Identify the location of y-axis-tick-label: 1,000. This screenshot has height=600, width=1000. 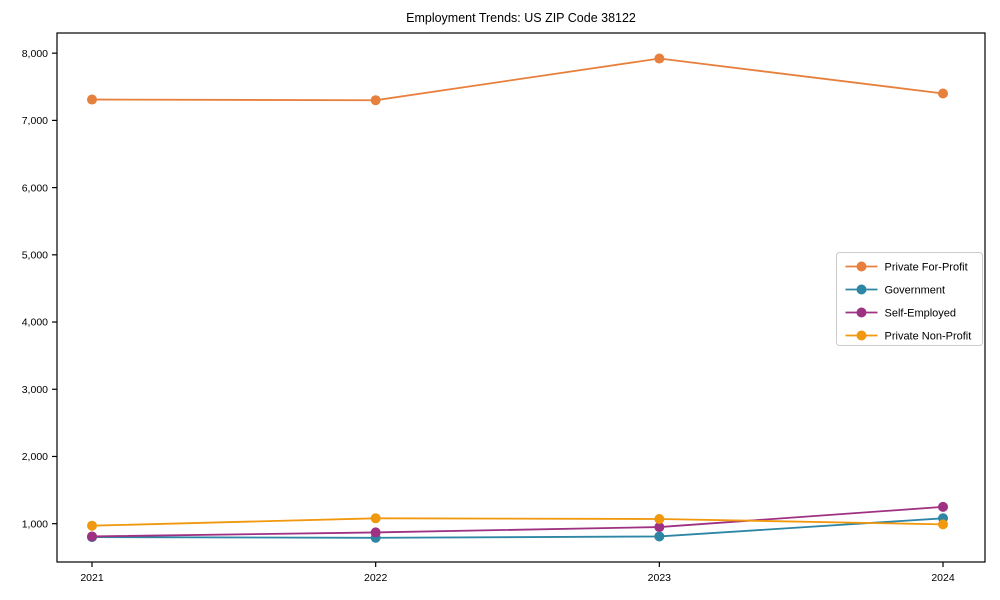
(35, 524).